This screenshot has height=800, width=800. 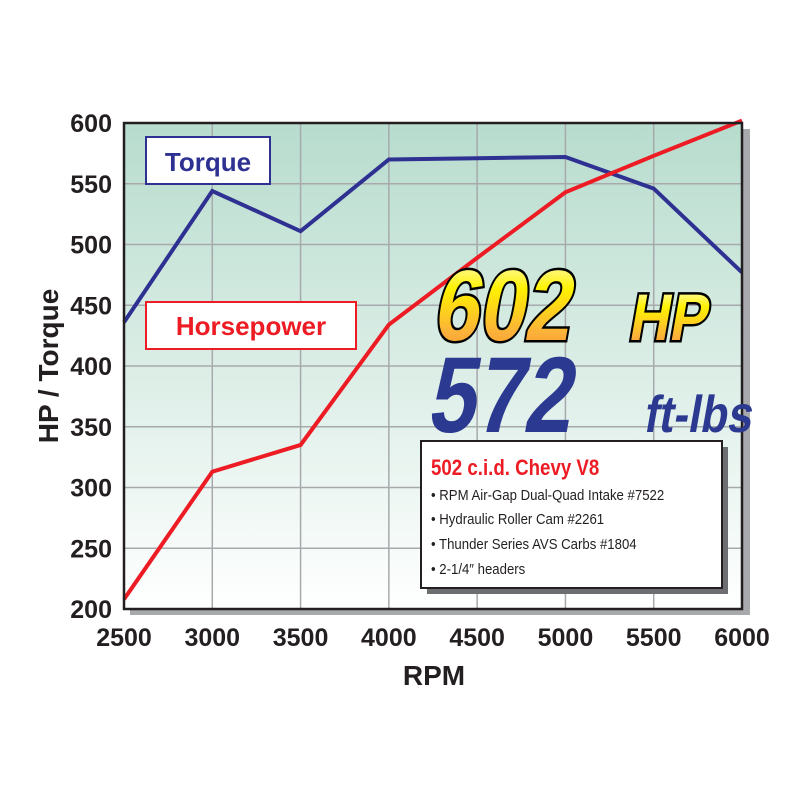 I want to click on torque-unit: ft-lbs, so click(x=700, y=415).